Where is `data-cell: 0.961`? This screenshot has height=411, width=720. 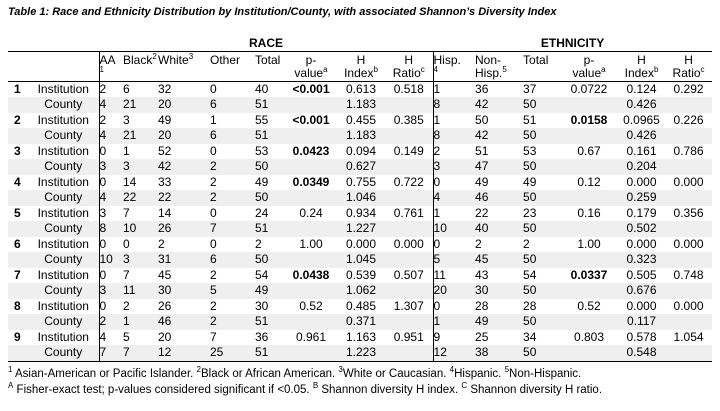
data-cell: 0.961 is located at coordinates (311, 336).